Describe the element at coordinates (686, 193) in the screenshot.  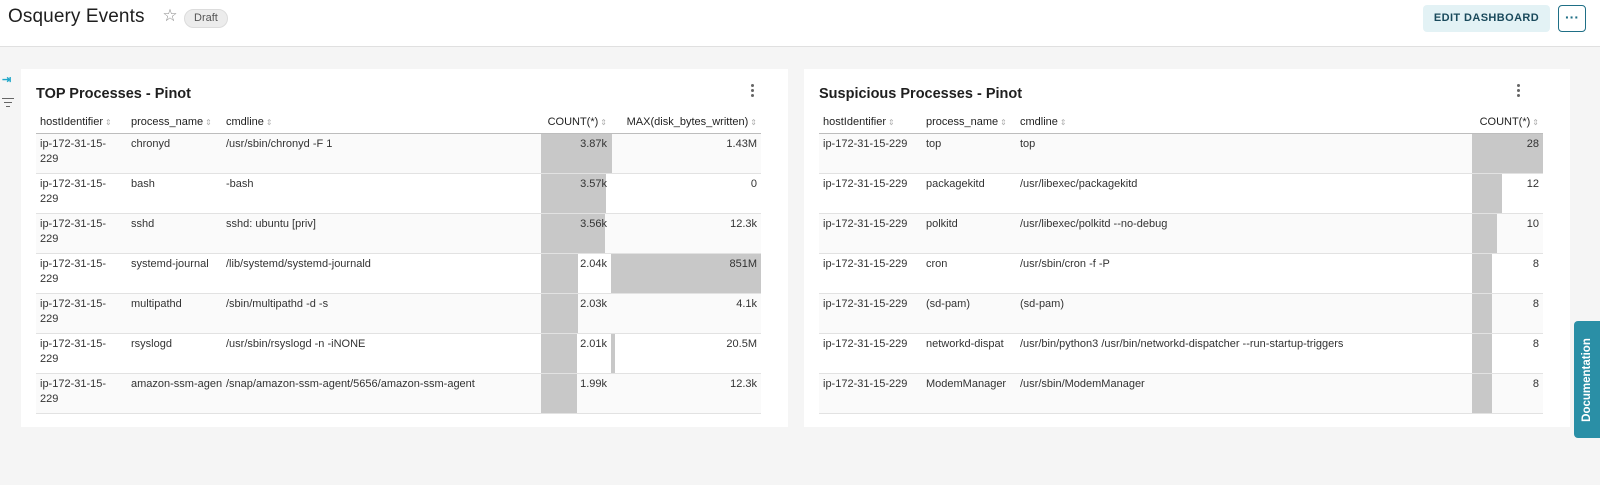
I see `cell-max-disk-bytes: 0` at that location.